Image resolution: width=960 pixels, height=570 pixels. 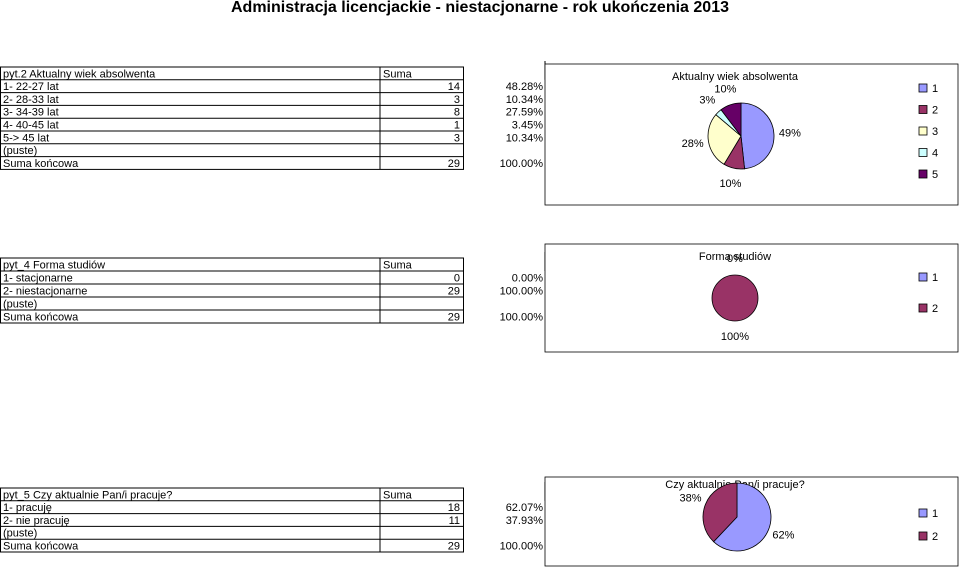 What do you see at coordinates (45, 291) in the screenshot?
I see `row-label: 2- niestacjonarne` at bounding box center [45, 291].